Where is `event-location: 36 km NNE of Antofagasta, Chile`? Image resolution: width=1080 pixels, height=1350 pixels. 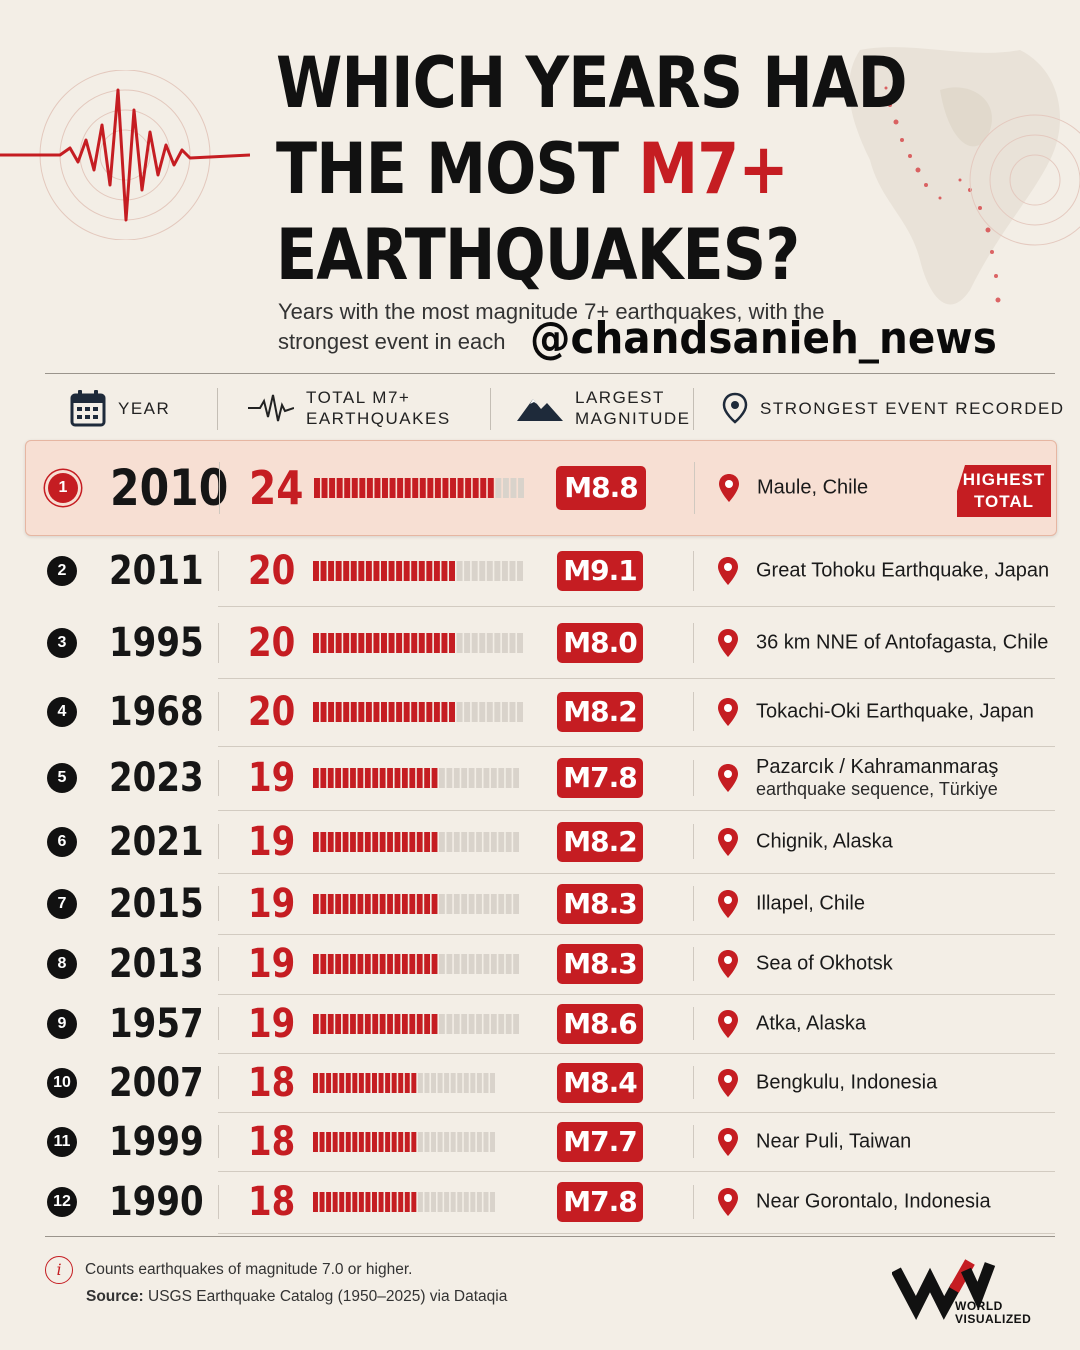 event-location: 36 km NNE of Antofagasta, Chile is located at coordinates (902, 643).